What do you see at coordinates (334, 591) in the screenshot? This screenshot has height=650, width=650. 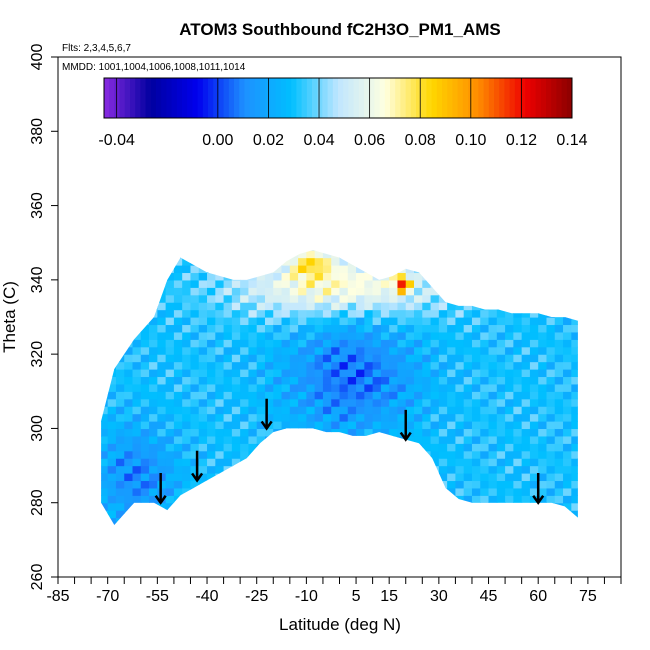 I see `x-axis: -85 -70 -55 -40 -25 -10 5 15 30 45 60 75` at bounding box center [334, 591].